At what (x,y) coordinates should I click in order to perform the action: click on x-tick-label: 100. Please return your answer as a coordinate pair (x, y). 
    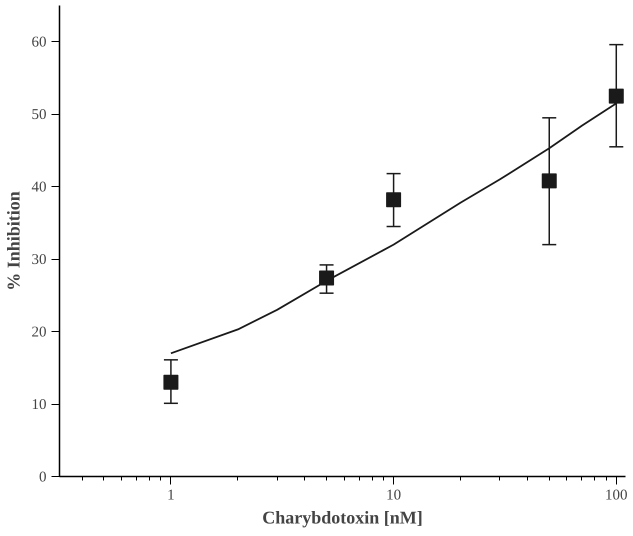
    Looking at the image, I should click on (616, 496).